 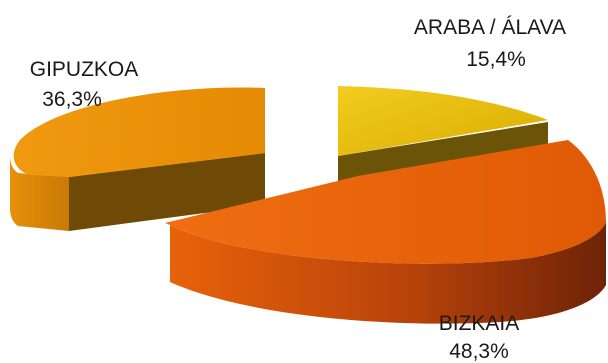 I want to click on slice-label-bizkaia-name: BIZKAIA, so click(x=479, y=323).